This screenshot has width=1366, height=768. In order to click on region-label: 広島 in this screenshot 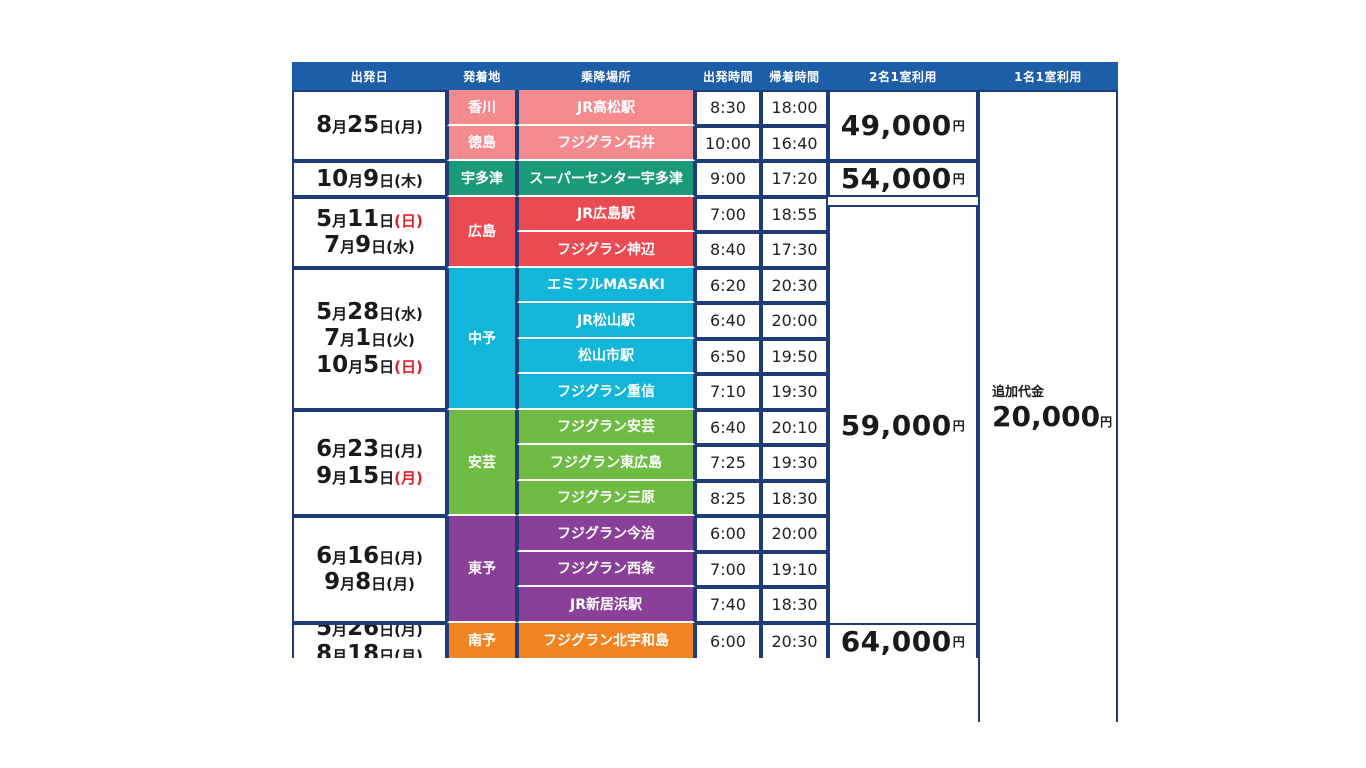, I will do `click(482, 232)`.